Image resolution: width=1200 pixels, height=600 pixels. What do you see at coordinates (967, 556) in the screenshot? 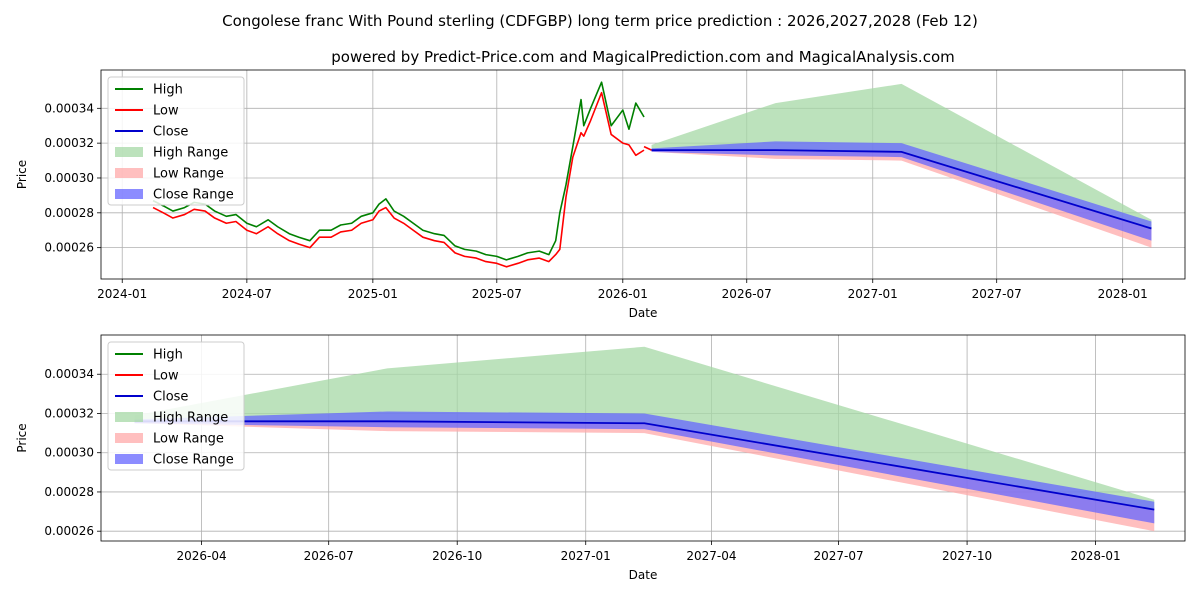
I see `x-tick-label: 2027-10` at bounding box center [967, 556].